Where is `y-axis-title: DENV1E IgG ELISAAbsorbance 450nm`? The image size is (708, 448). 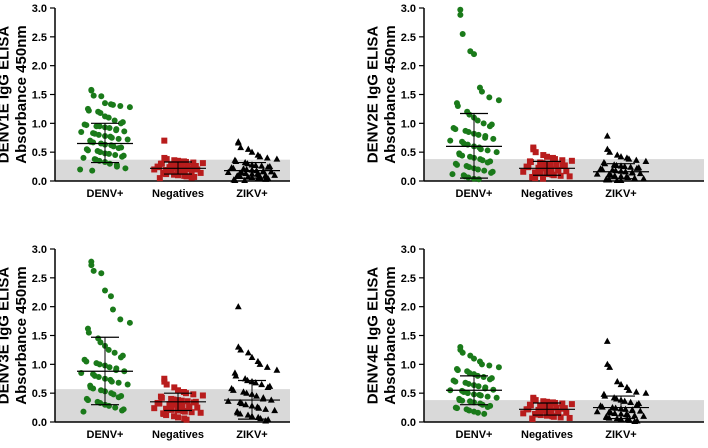
y-axis-title: DENV1E IgG ELISAAbsorbance 450nm is located at coordinates (15, 94).